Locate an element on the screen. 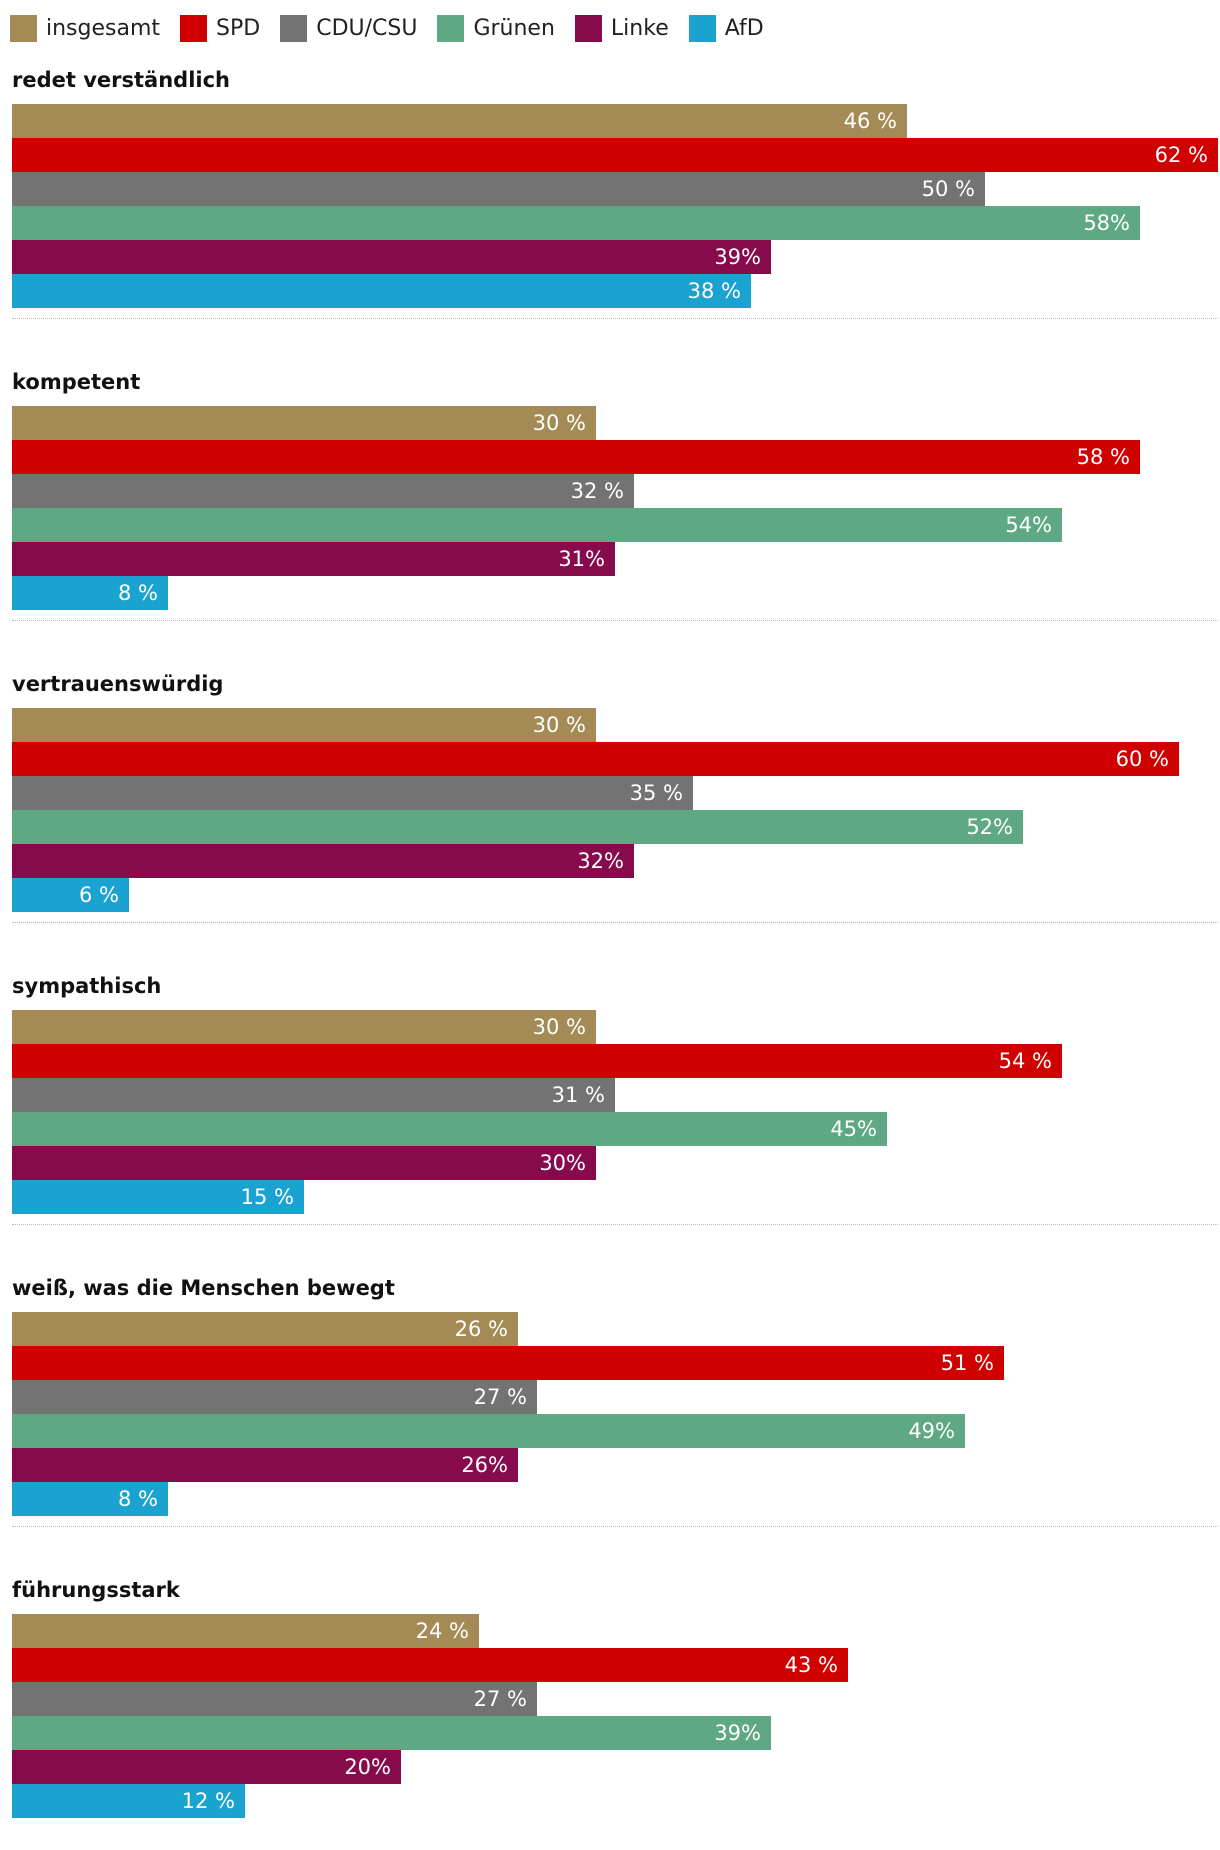 This screenshot has height=1850, width=1220. legend-label: CDU/CSU is located at coordinates (367, 28).